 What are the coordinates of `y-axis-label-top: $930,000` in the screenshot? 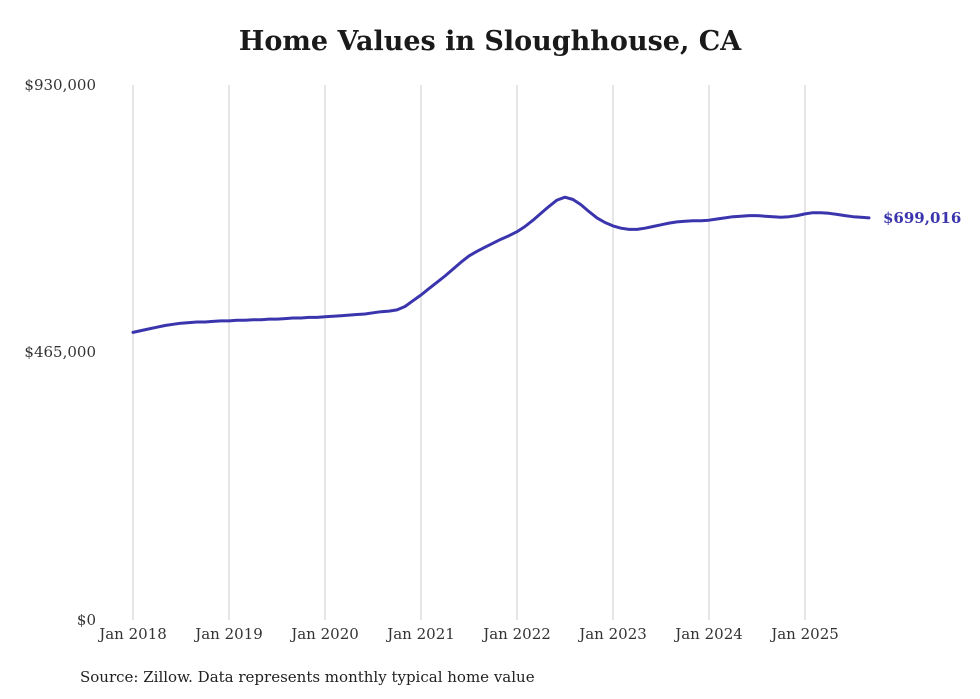 It's located at (60, 85).